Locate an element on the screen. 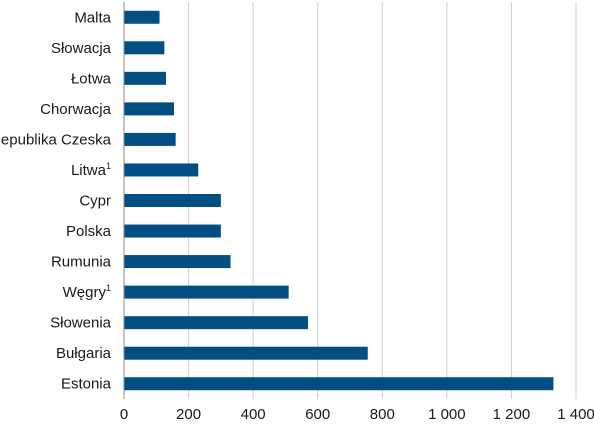  category-name: Węgry is located at coordinates (85, 292).